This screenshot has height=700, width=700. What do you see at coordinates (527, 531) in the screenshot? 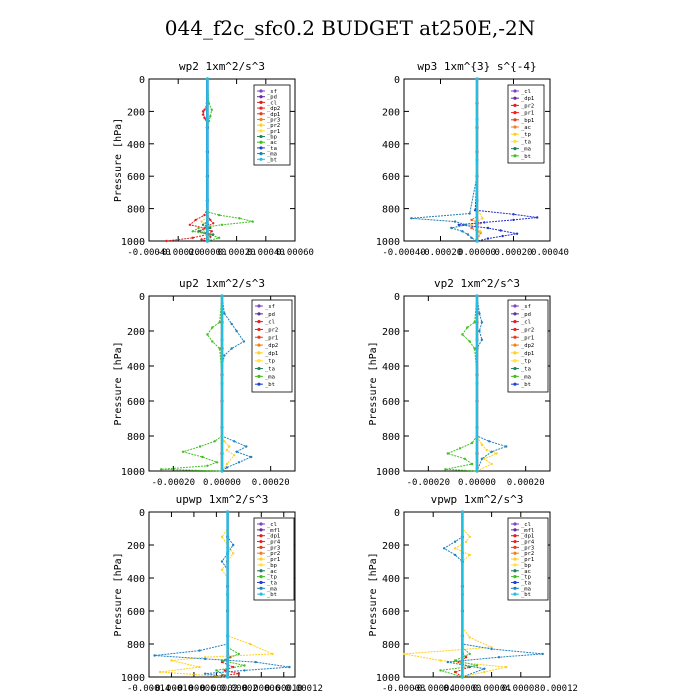
I see `legend-label: _mfl` at bounding box center [527, 531].